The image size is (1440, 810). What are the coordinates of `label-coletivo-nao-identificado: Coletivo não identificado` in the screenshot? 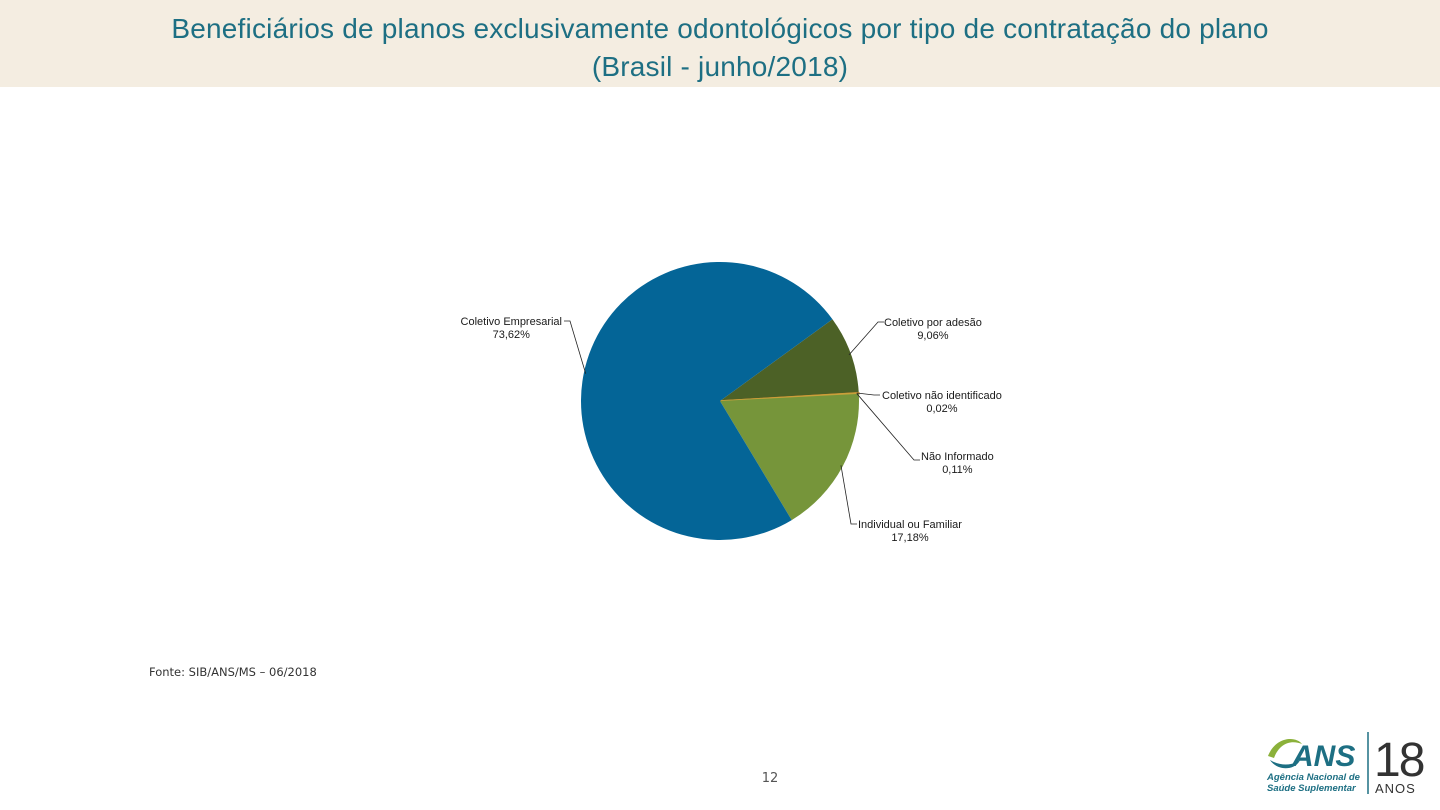 It's located at (942, 396).